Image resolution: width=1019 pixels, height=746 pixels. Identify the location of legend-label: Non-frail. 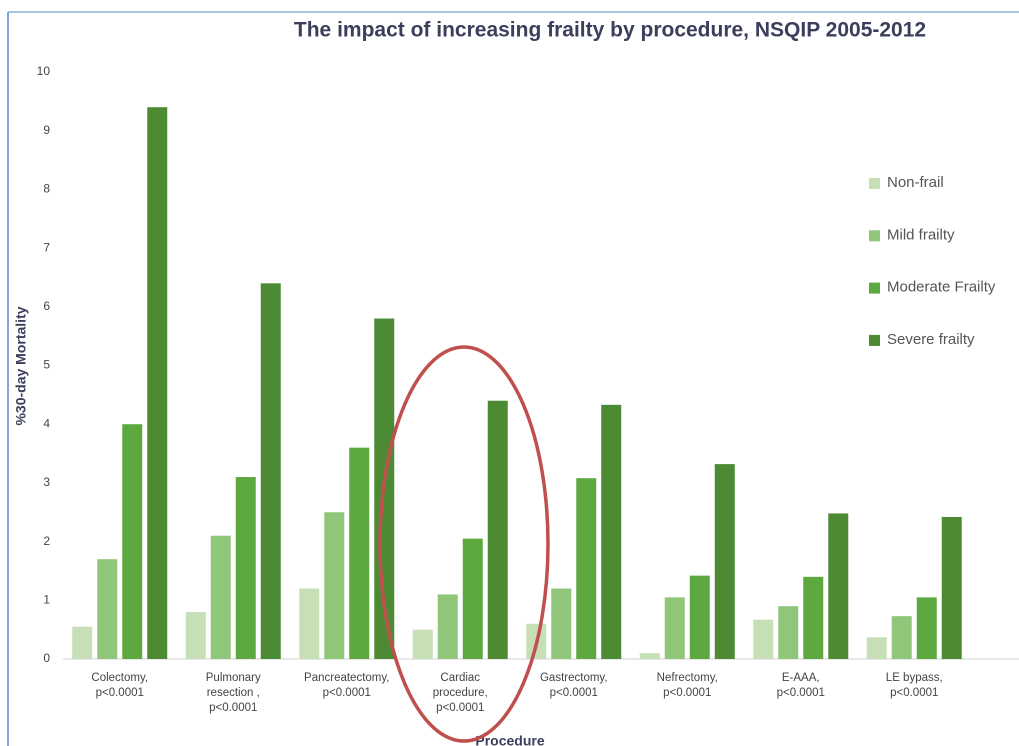
(915, 182).